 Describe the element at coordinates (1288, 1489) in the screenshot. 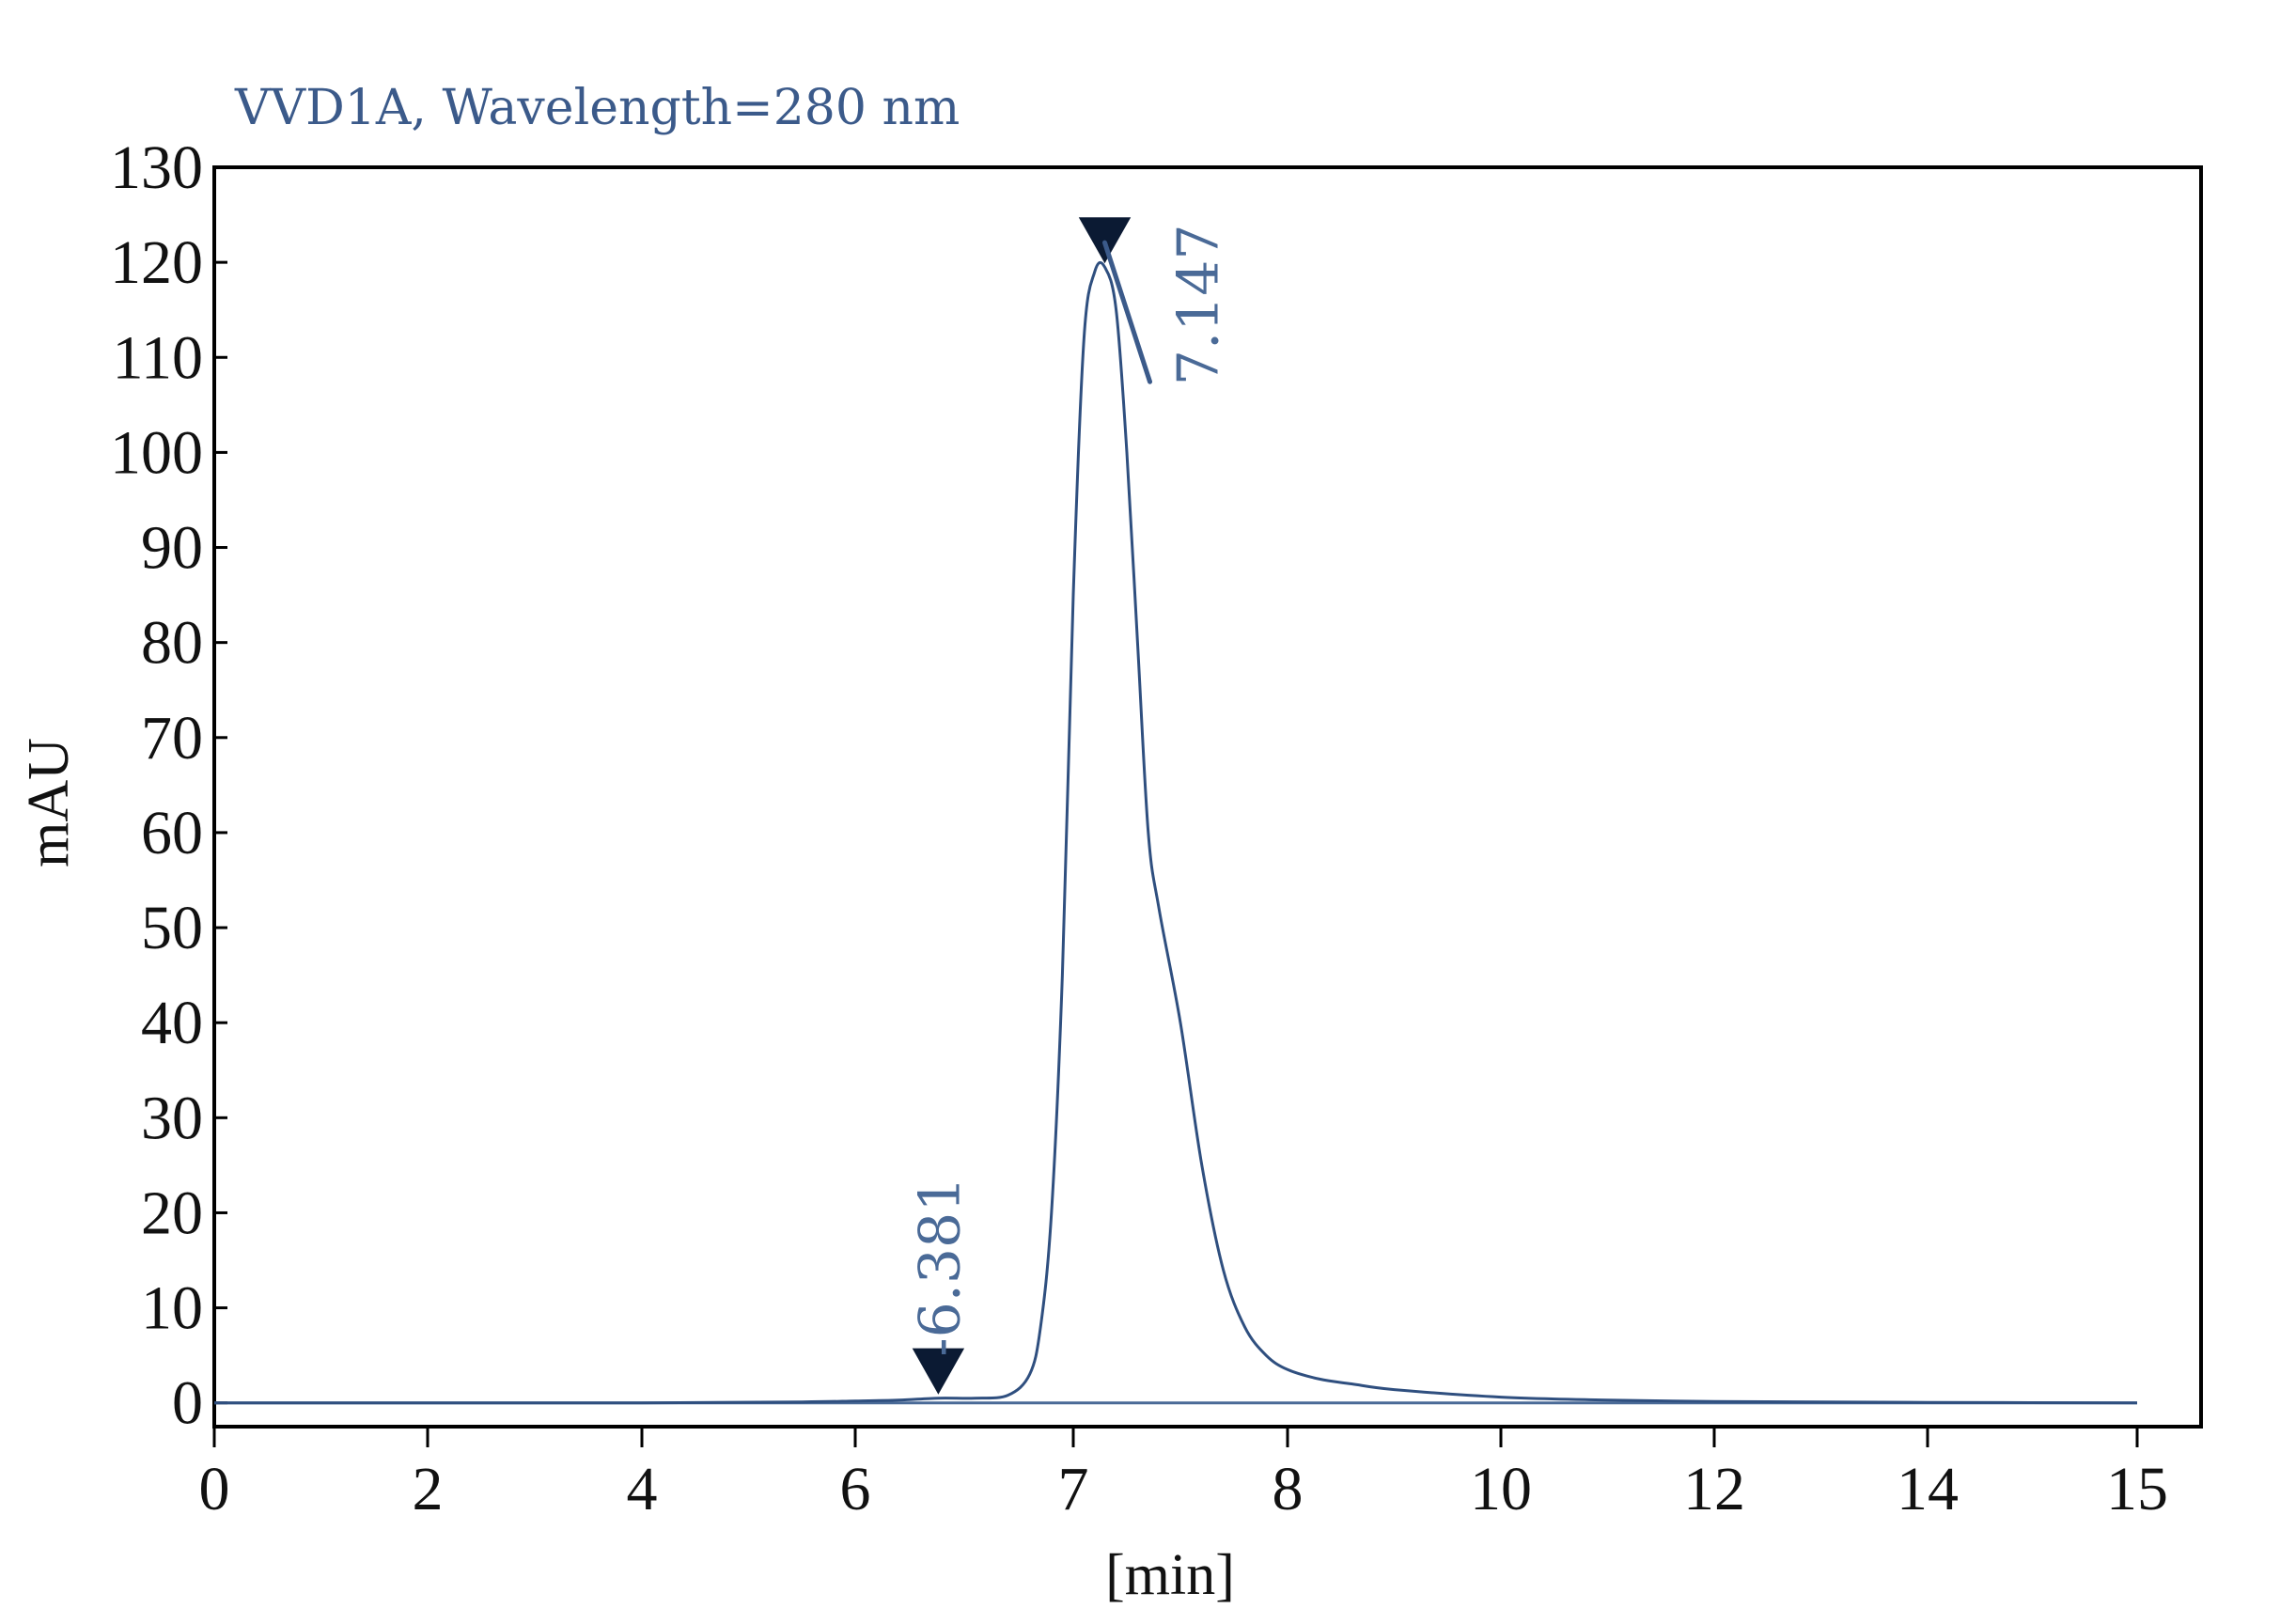

I see `x-tick-label: 8` at that location.